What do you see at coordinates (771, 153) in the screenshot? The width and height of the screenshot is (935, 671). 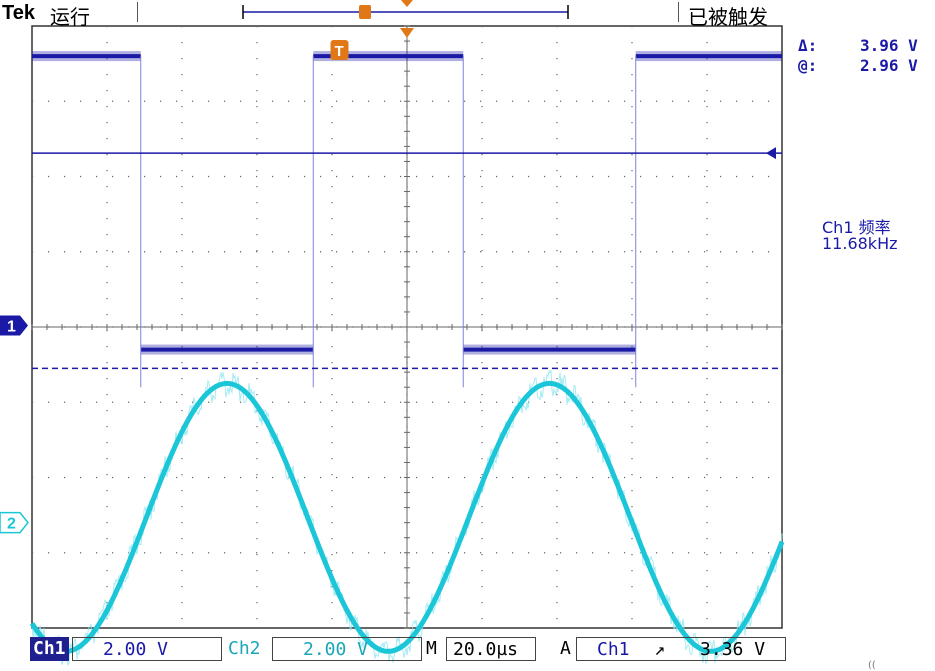 I see `trigger-level-arrow-icon` at bounding box center [771, 153].